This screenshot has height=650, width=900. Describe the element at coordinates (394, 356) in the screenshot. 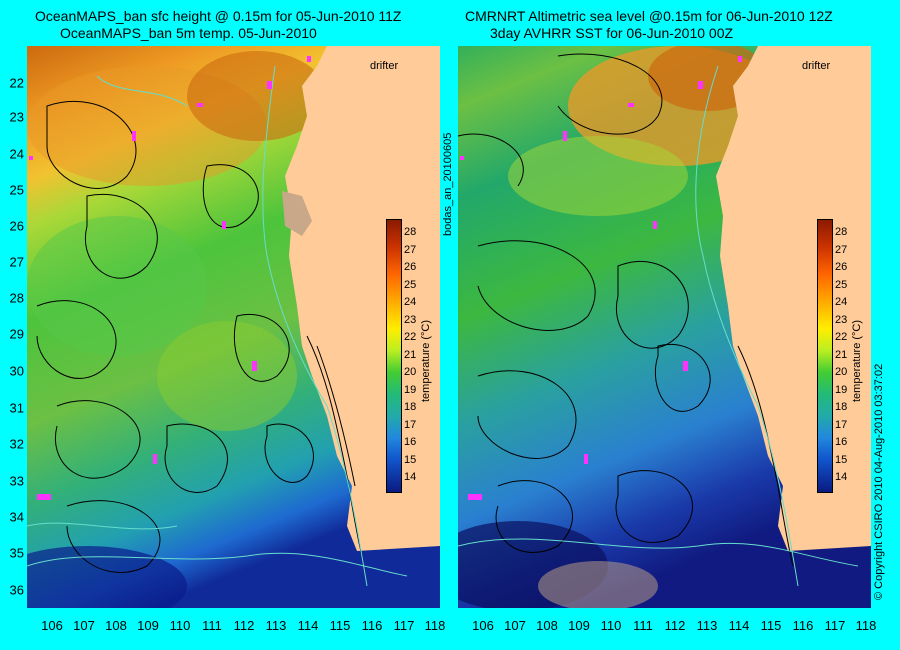

I see `left-colorbar` at that location.